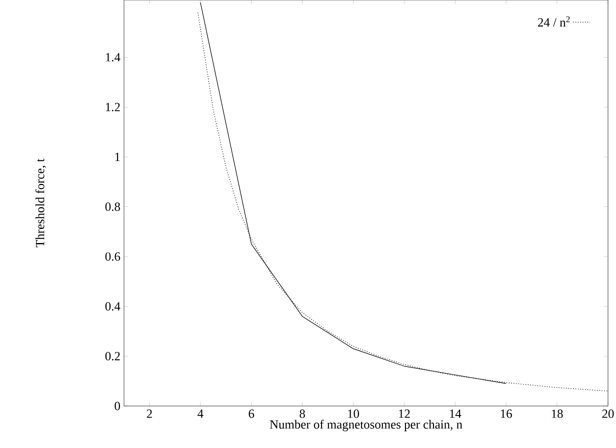  Describe the element at coordinates (112, 256) in the screenshot. I see `y-tick-label: 0.6` at that location.